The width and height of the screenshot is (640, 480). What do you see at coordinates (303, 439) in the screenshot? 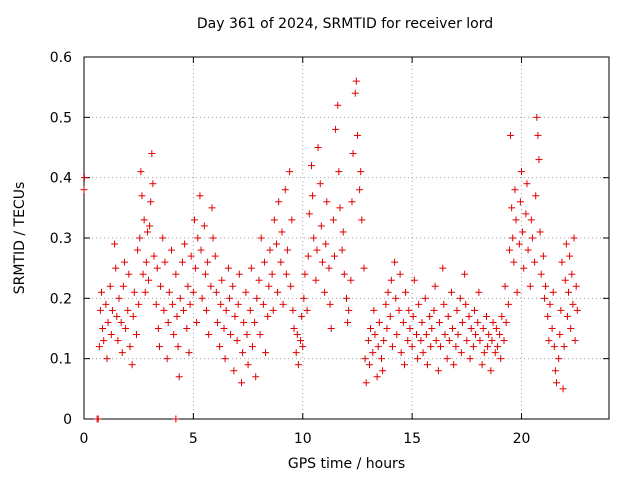
I see `x-tick-label: 10` at bounding box center [303, 439].